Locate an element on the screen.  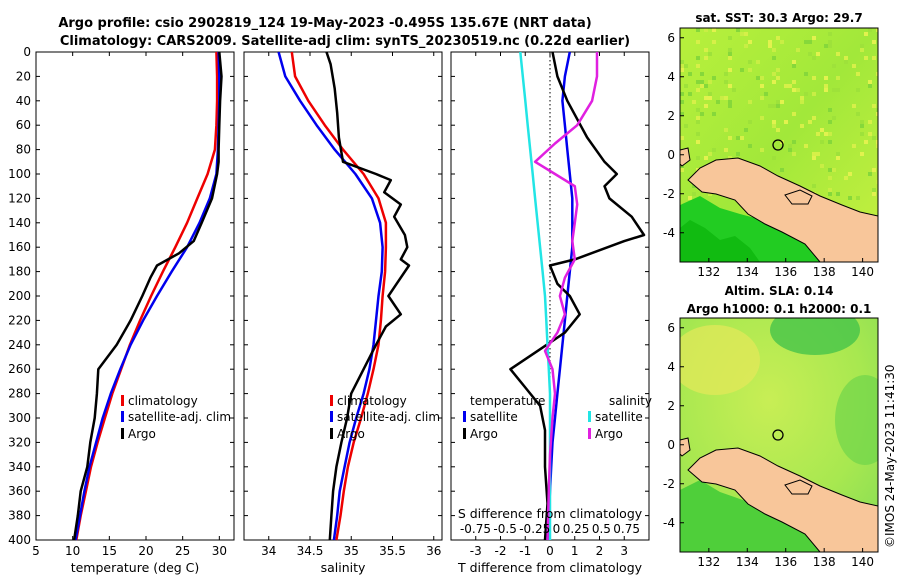
temp-legend-argo-swatch is located at coordinates (122, 433).